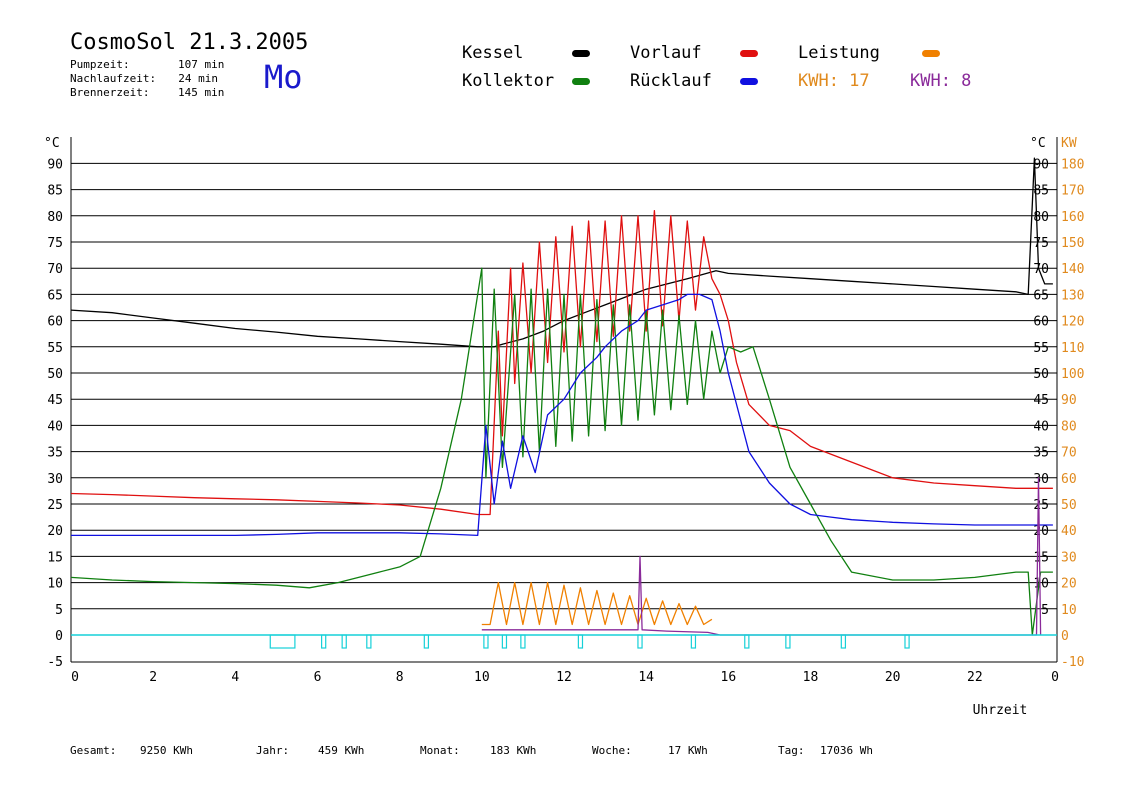  What do you see at coordinates (55, 243) in the screenshot?
I see `y-left-tick-label: 75` at bounding box center [55, 243].